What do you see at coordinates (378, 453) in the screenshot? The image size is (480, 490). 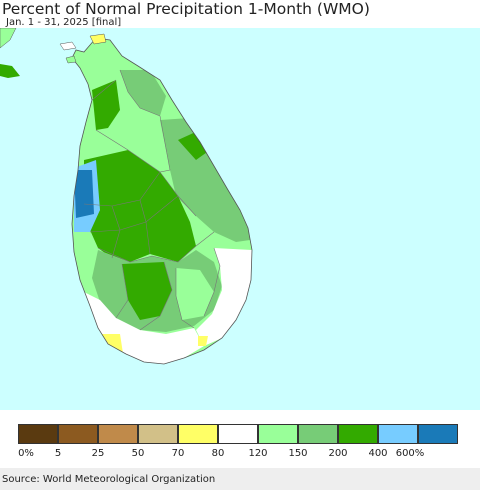 I see `legend-label: 400` at bounding box center [378, 453].